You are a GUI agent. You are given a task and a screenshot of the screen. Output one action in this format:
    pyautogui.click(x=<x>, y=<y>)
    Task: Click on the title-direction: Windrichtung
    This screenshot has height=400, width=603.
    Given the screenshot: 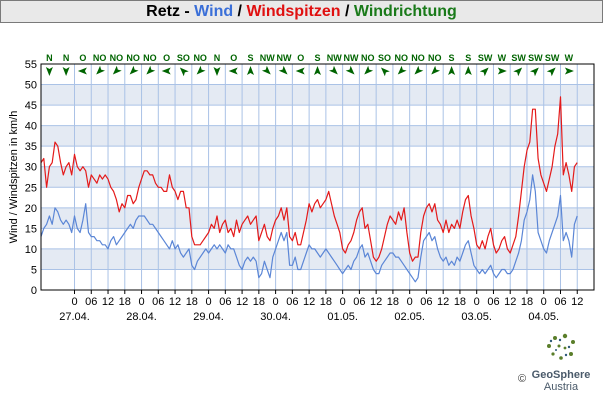 What is the action you would take?
    pyautogui.click(x=405, y=11)
    